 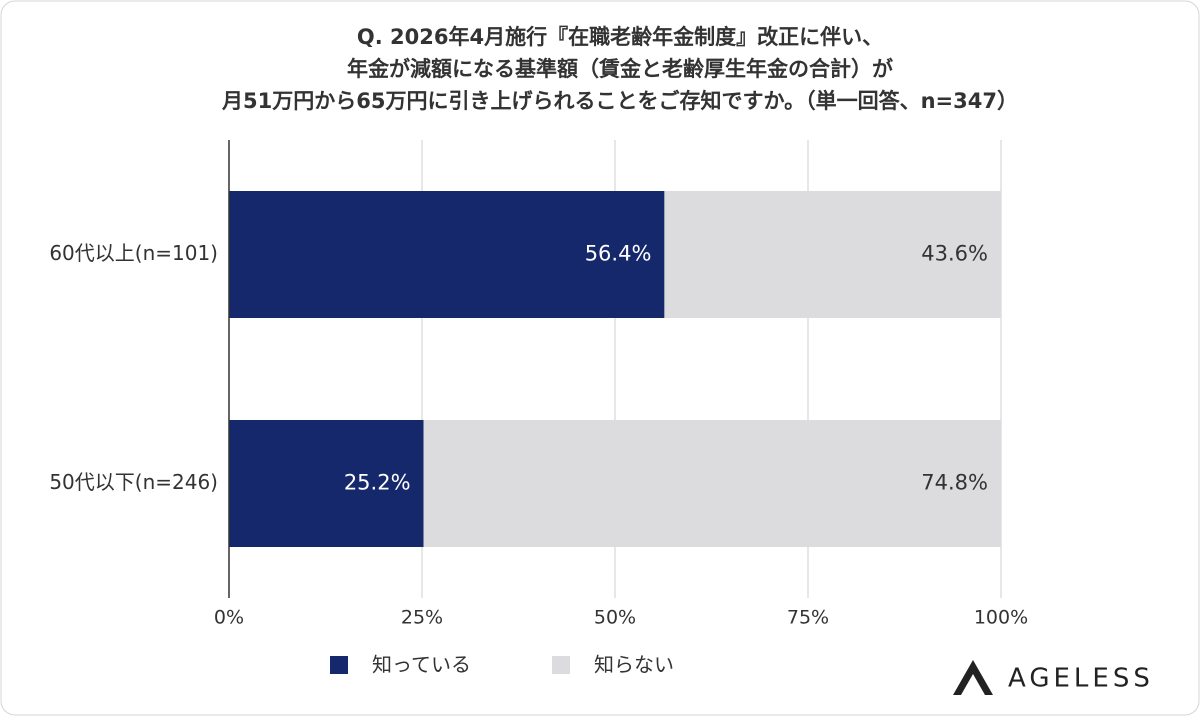 What do you see at coordinates (808, 618) in the screenshot?
I see `x-tick-label: 75%` at bounding box center [808, 618].